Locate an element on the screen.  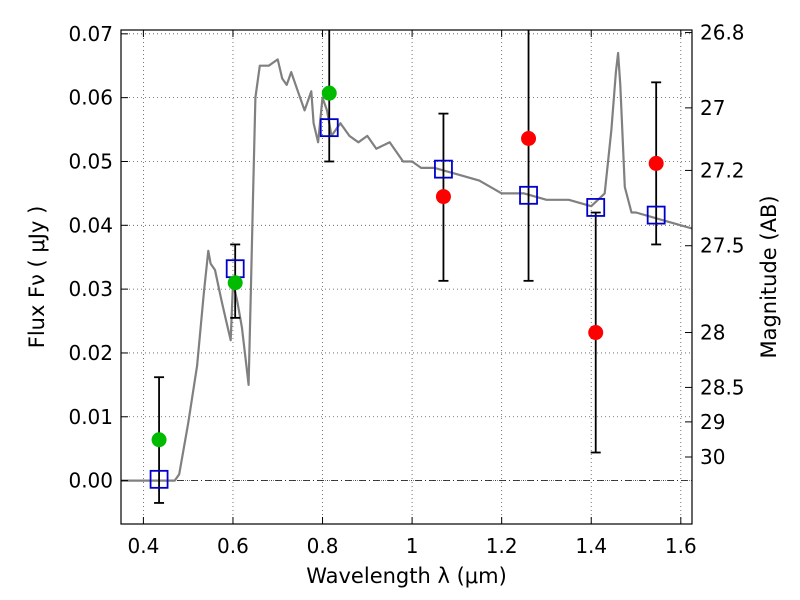
y-tick-label: 0.05 is located at coordinates (90, 161).